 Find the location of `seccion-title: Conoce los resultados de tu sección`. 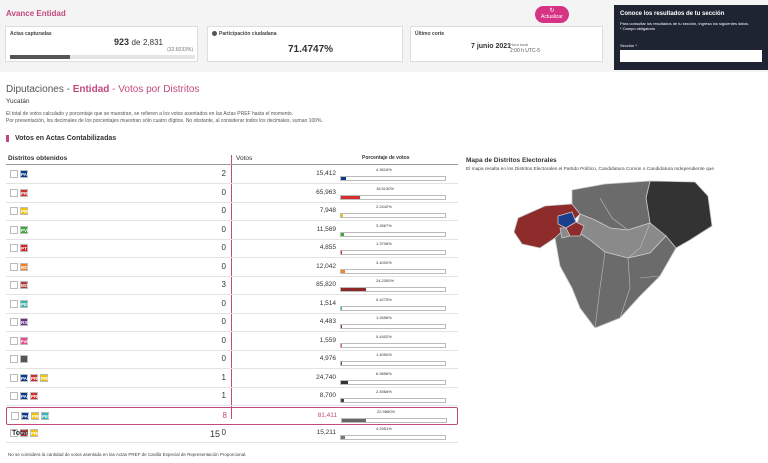

seccion-title: Conoce los resultados de tu sección is located at coordinates (672, 14).